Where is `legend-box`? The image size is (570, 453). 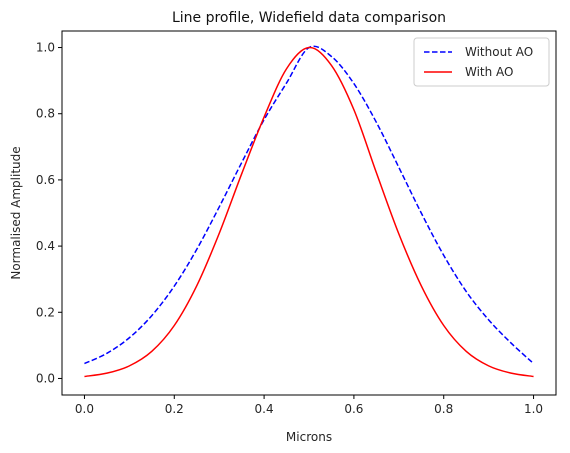
legend-box is located at coordinates (481, 62).